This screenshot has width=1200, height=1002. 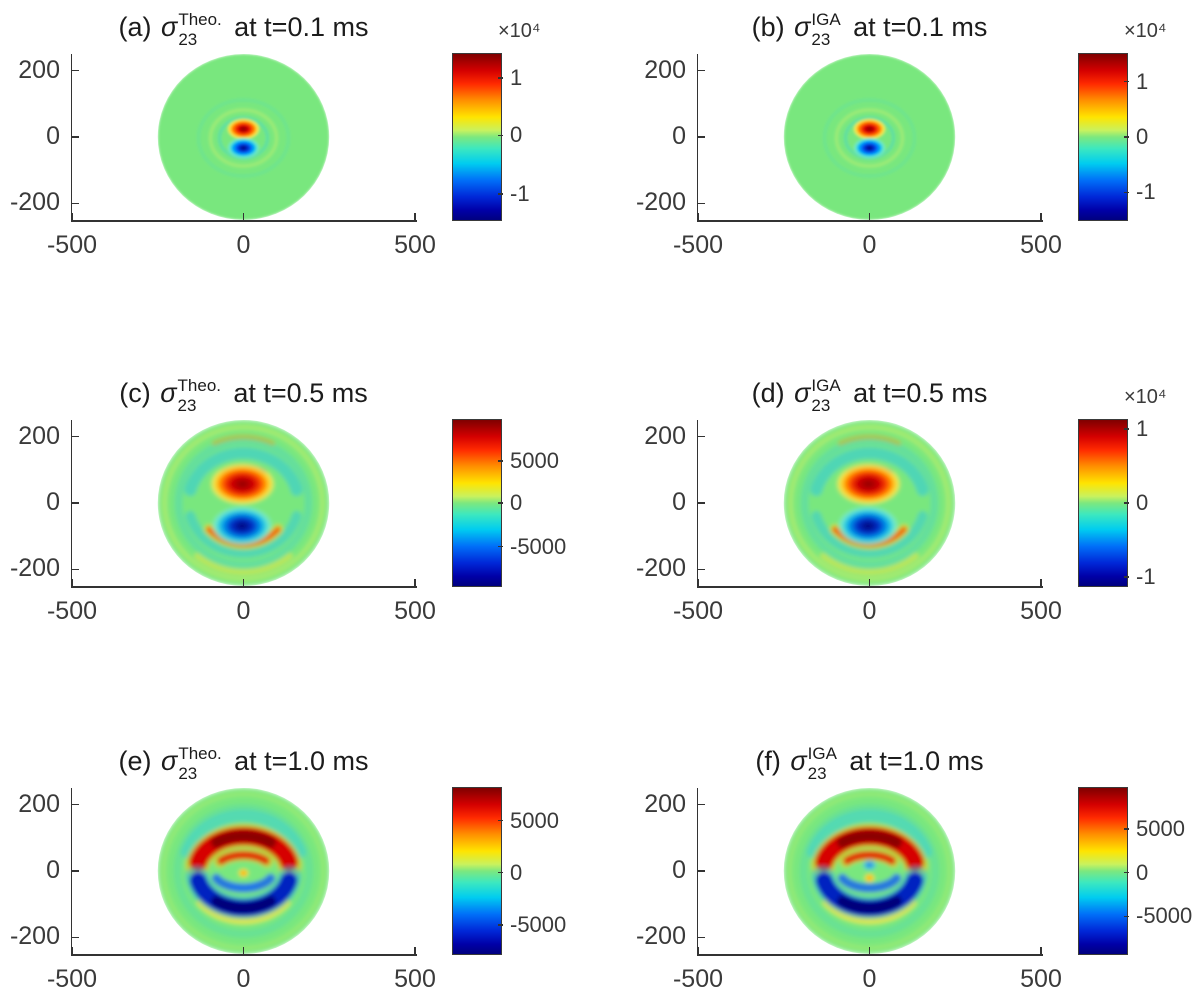 What do you see at coordinates (297, 760) in the screenshot?
I see `title-suffix: at t=1.0 ms` at bounding box center [297, 760].